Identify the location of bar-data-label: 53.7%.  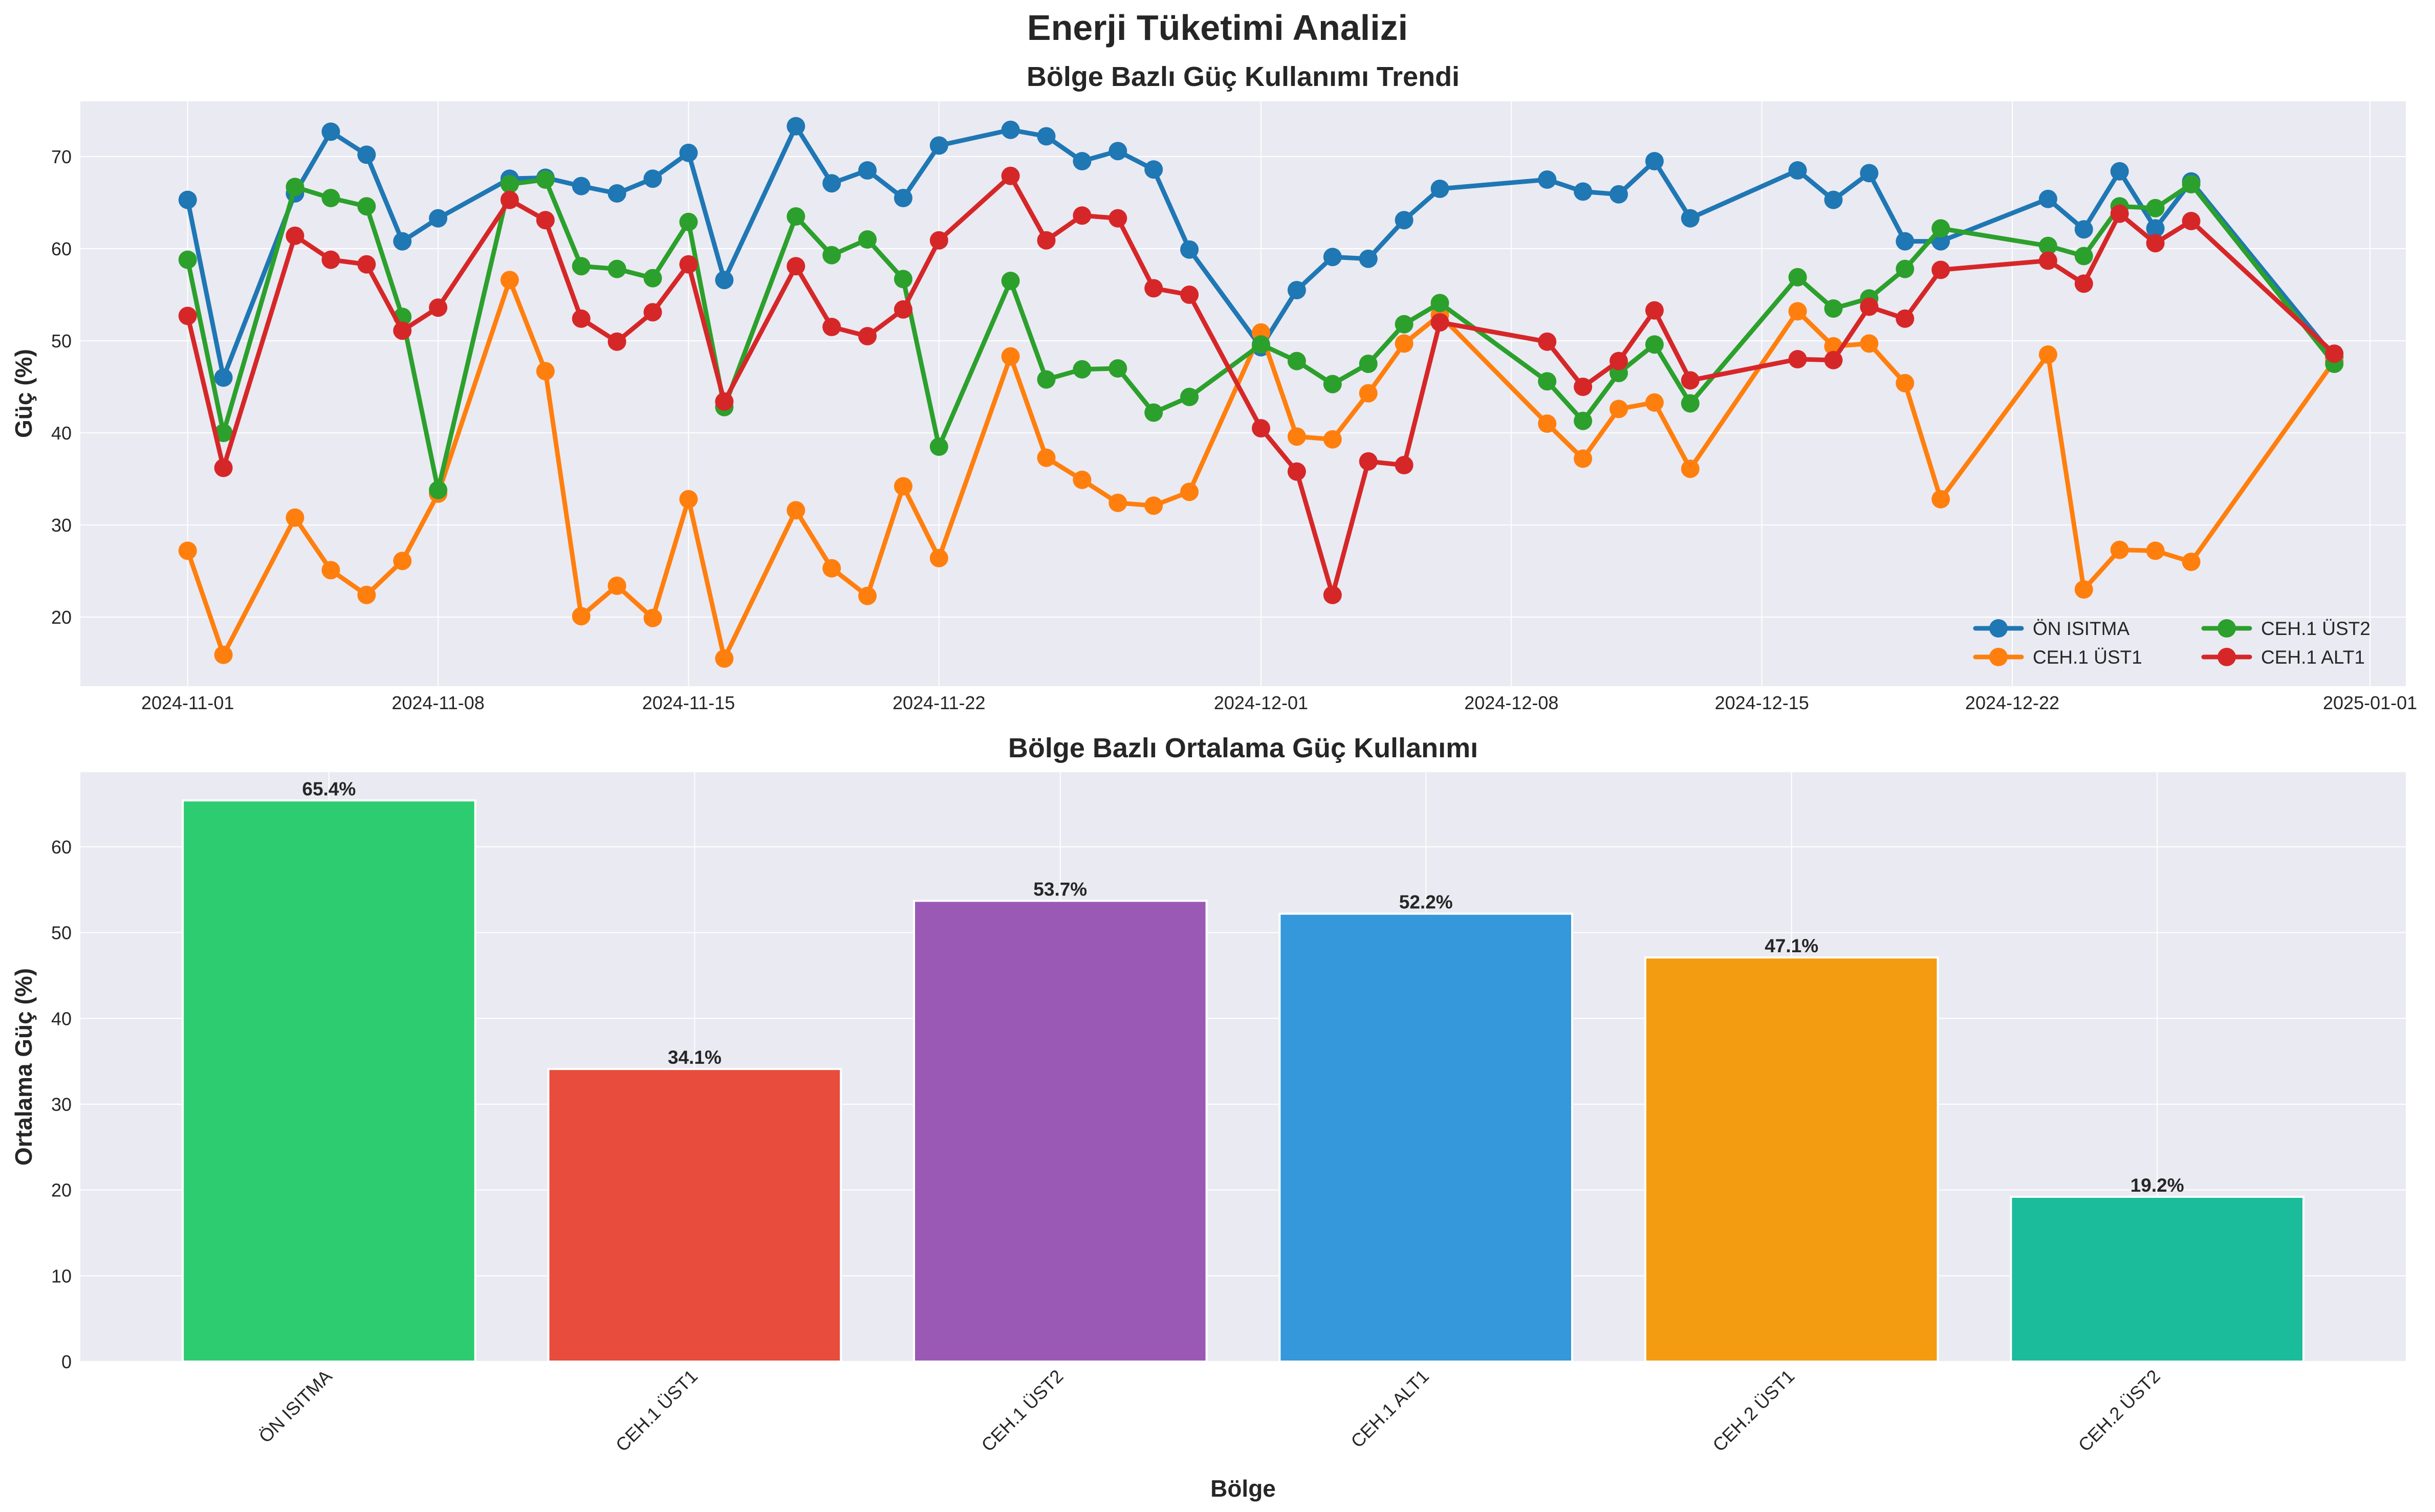
(1060, 889).